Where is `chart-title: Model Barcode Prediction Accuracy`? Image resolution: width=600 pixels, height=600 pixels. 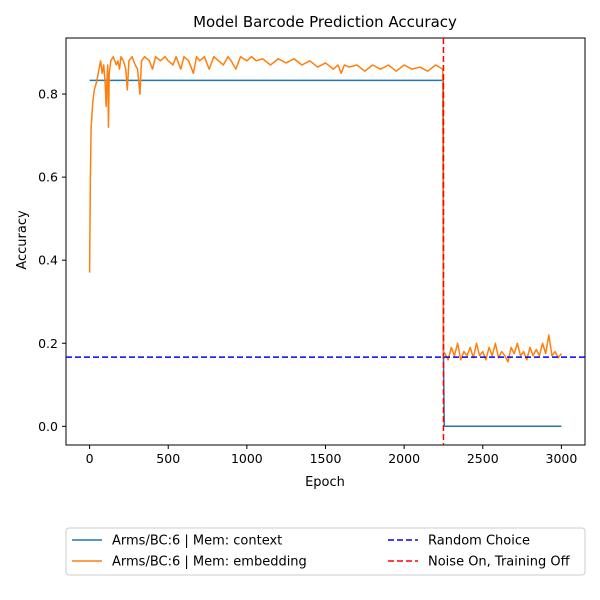 chart-title: Model Barcode Prediction Accuracy is located at coordinates (325, 22).